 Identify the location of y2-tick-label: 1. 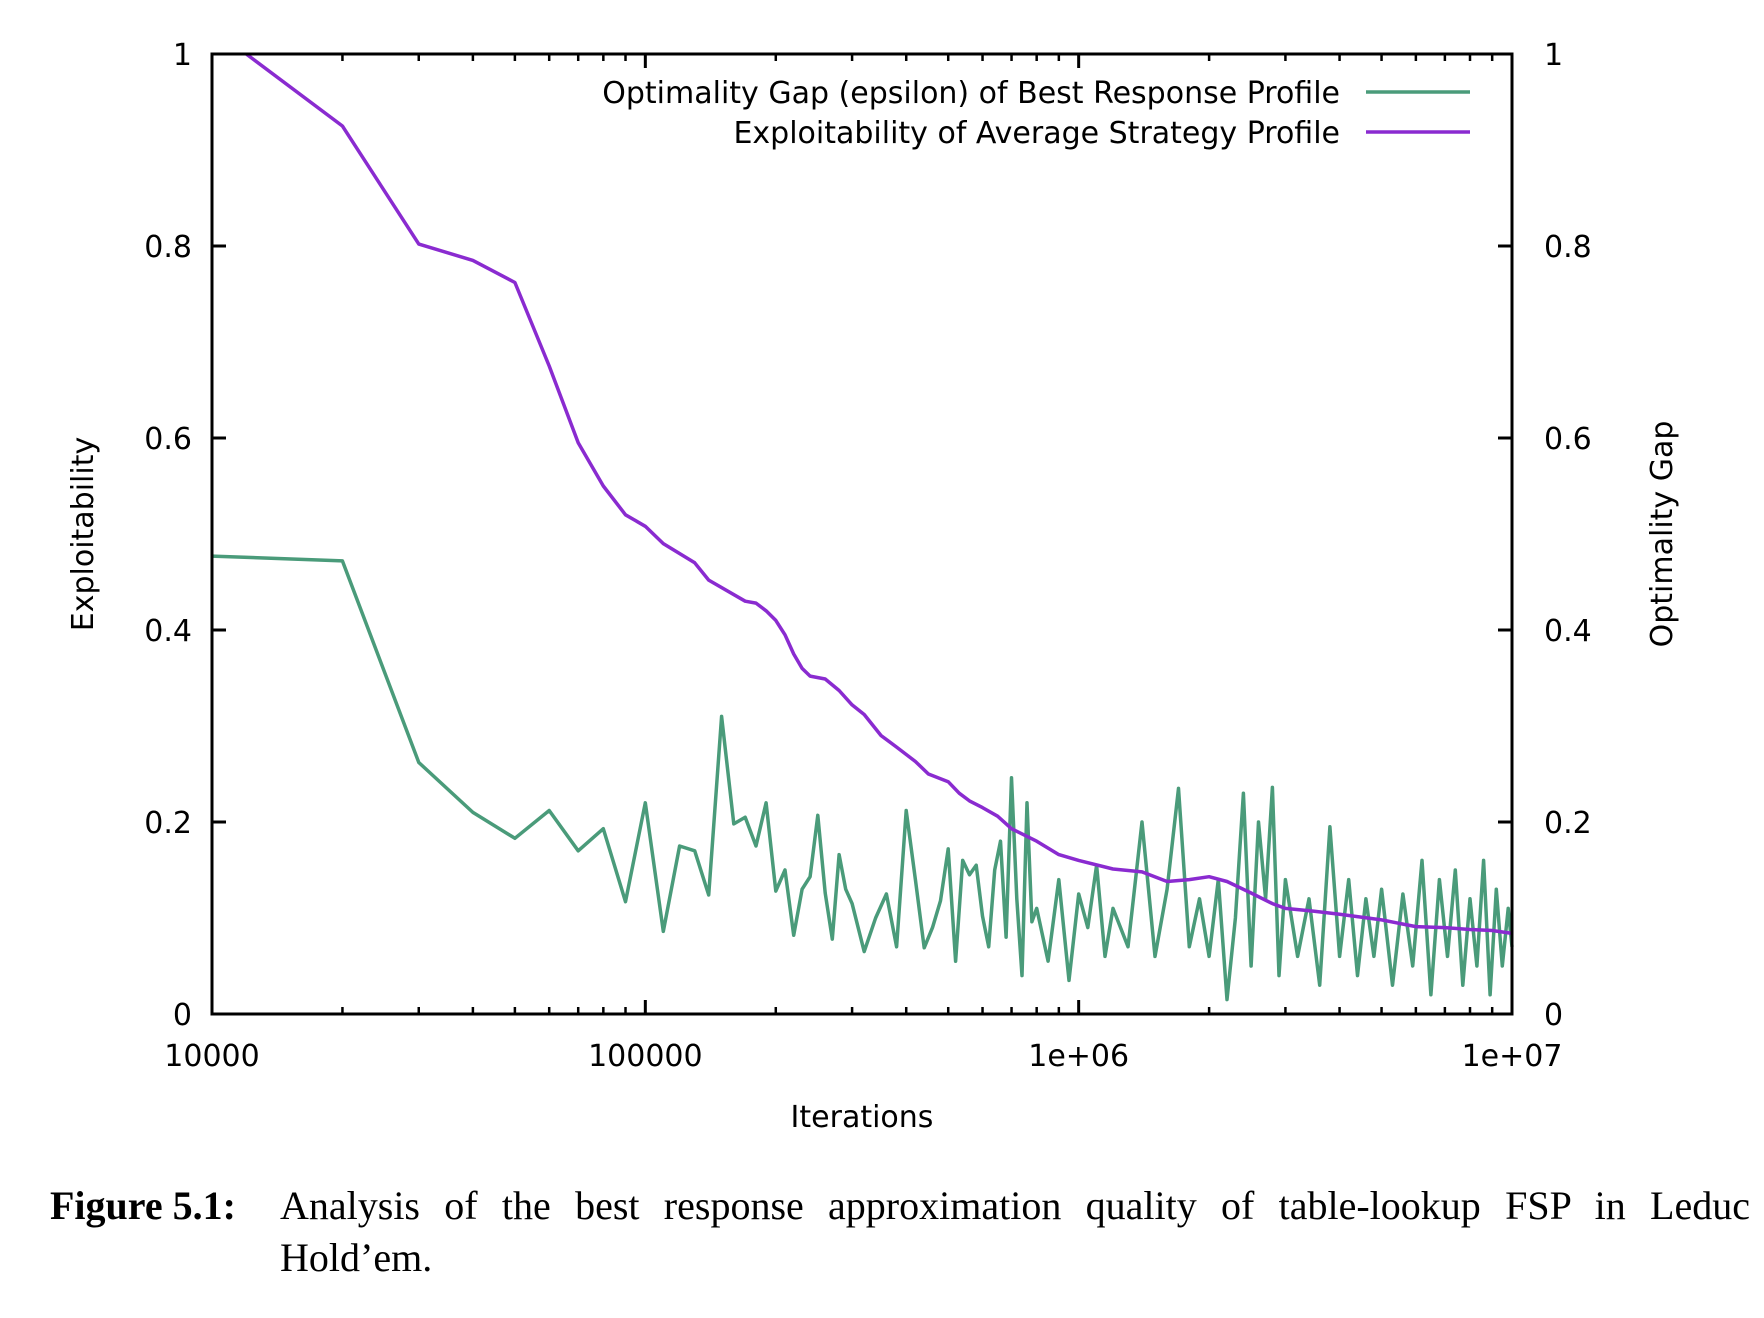
(1553, 55).